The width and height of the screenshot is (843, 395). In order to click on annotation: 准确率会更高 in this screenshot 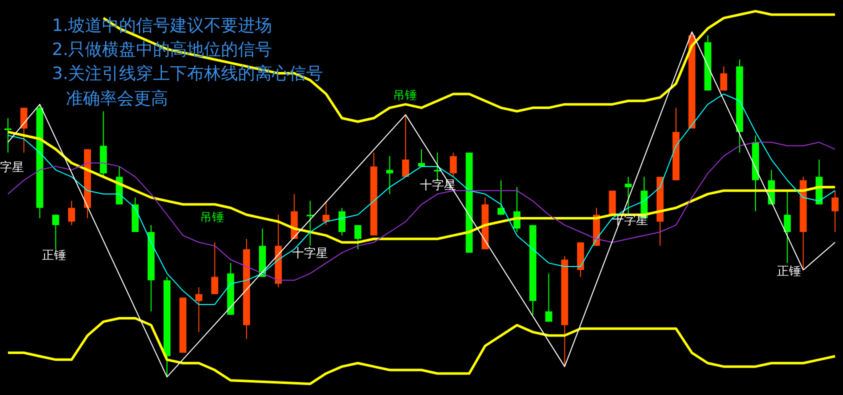, I will do `click(117, 99)`.